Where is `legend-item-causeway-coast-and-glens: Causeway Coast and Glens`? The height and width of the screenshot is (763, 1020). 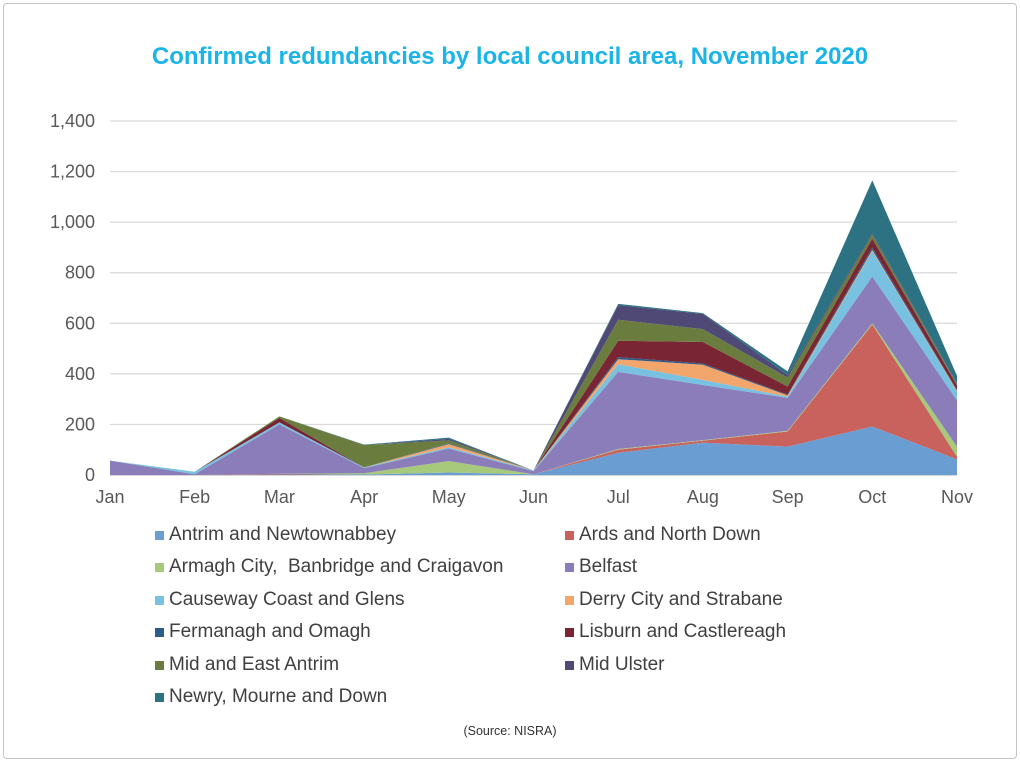 legend-item-causeway-coast-and-glens: Causeway Coast and Glens is located at coordinates (365, 600).